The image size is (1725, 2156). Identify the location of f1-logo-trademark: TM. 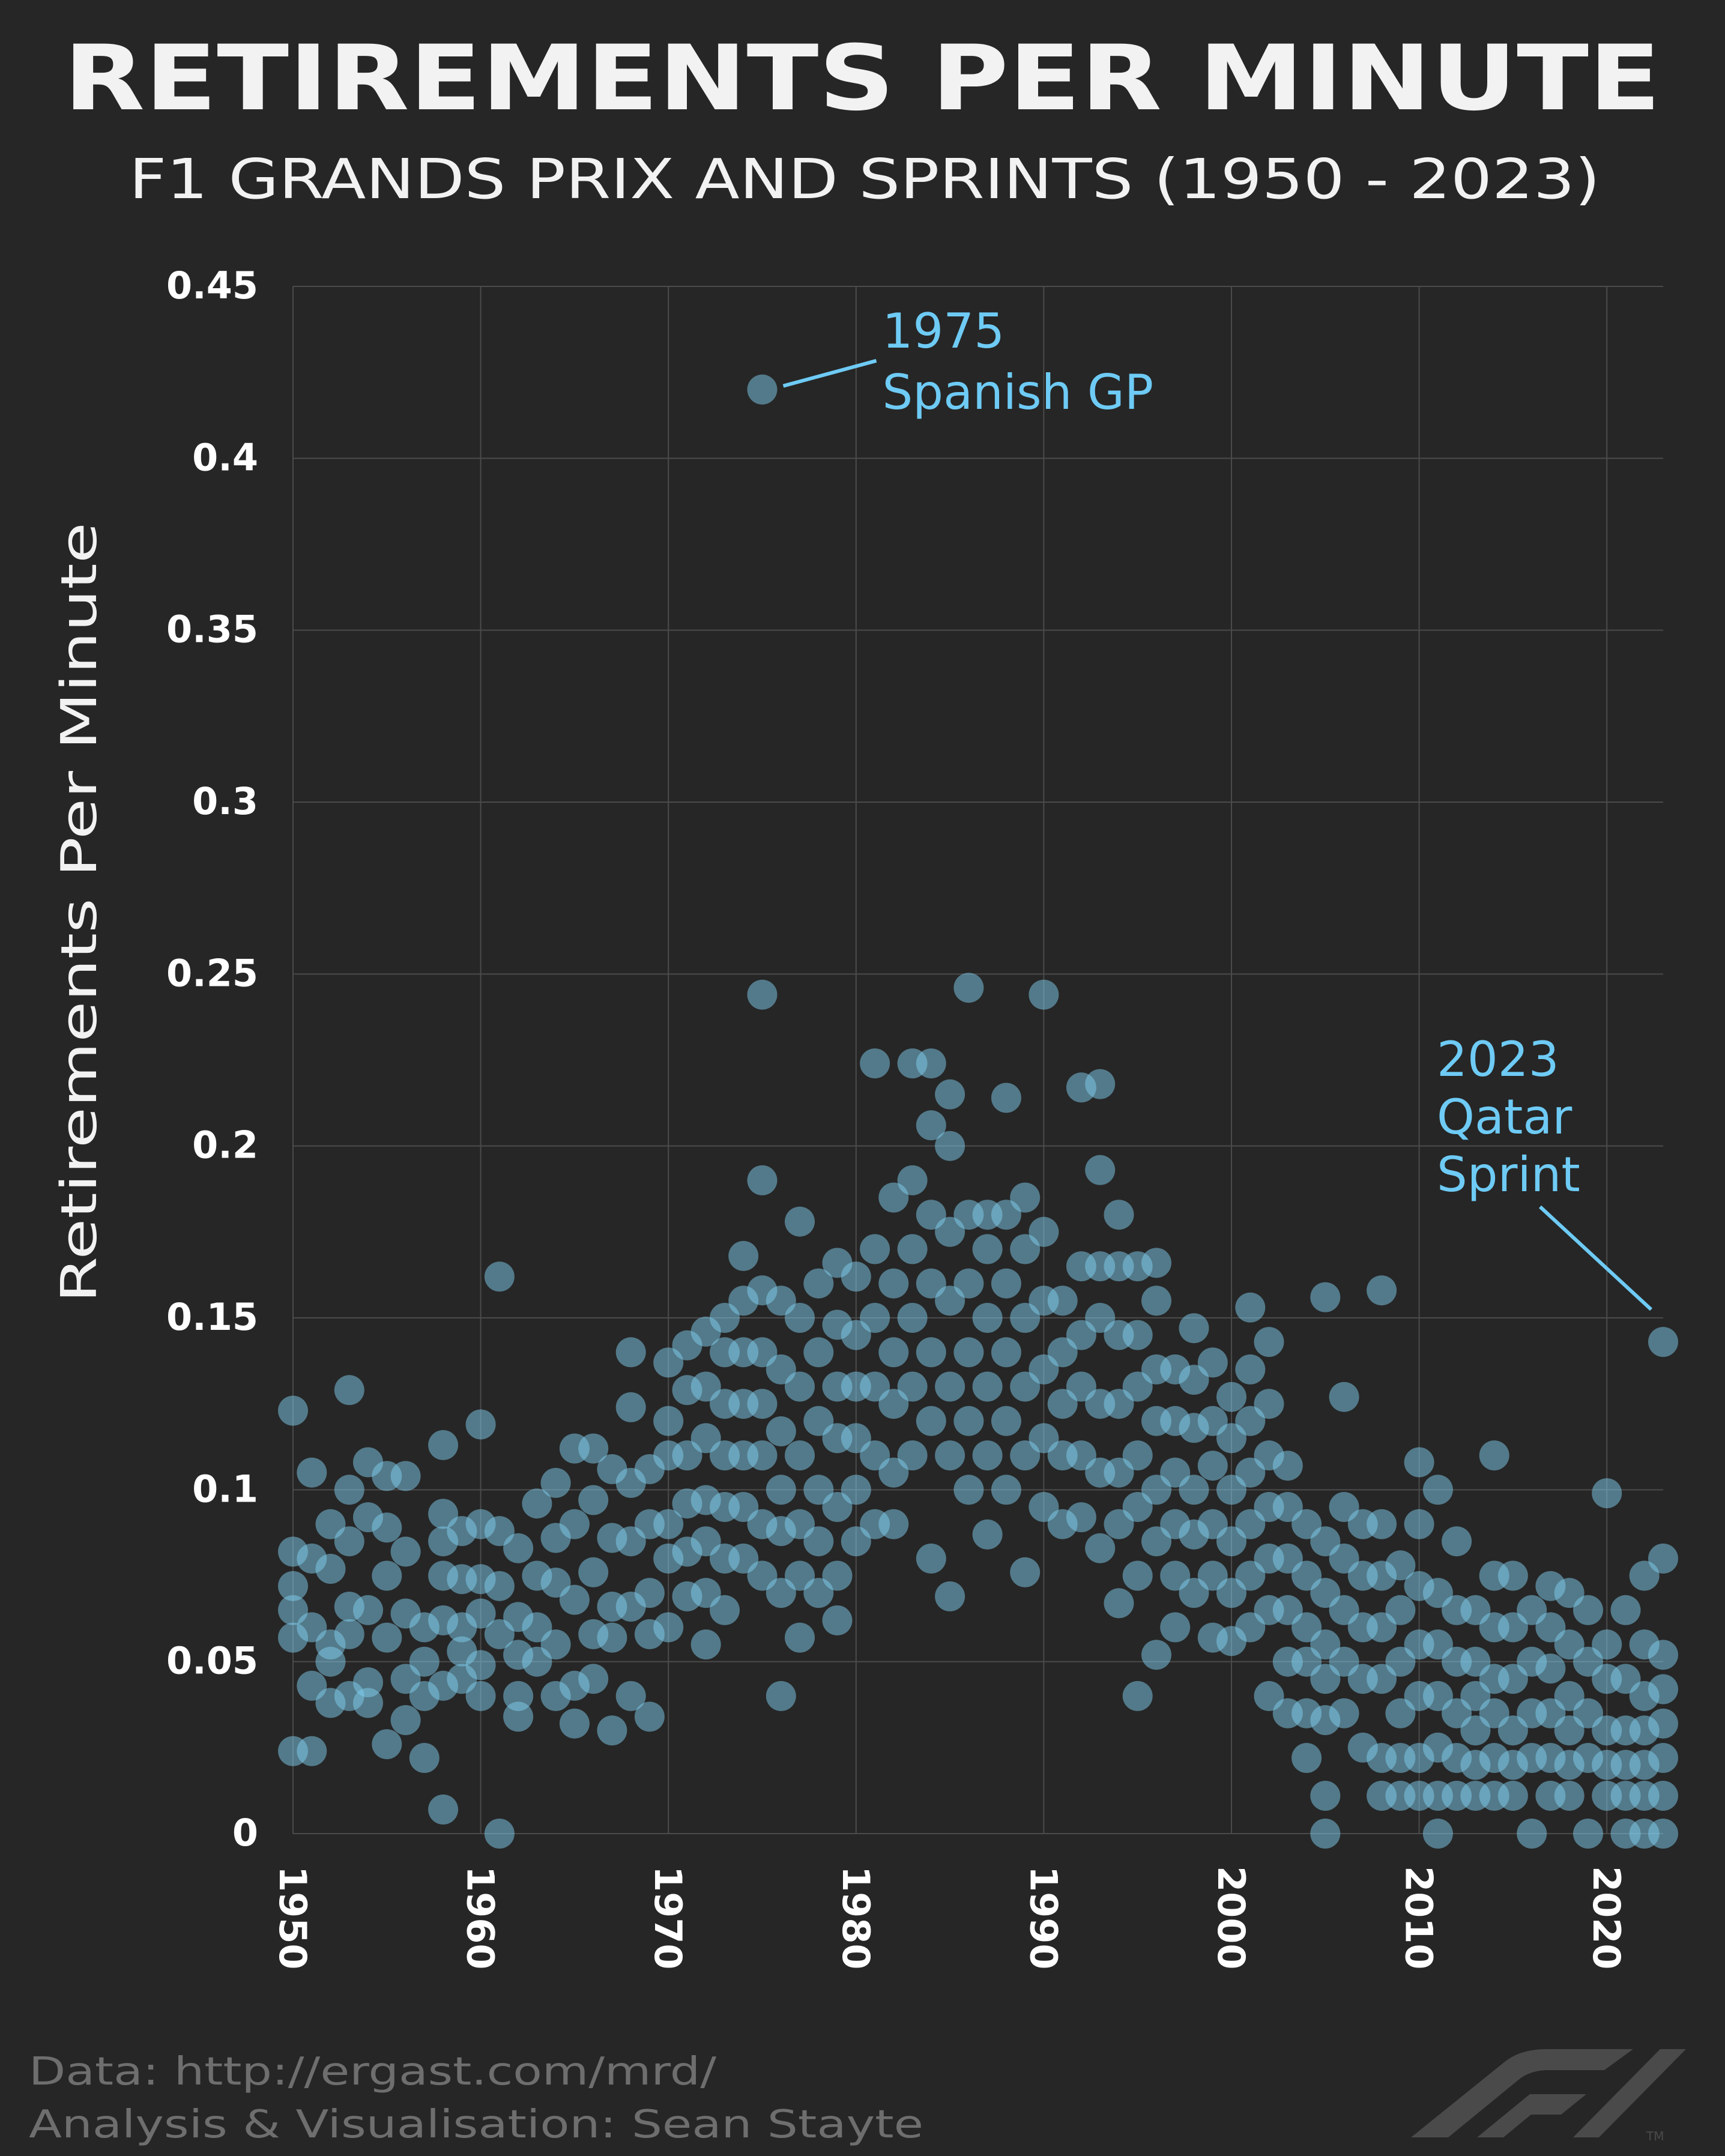
(1655, 2136).